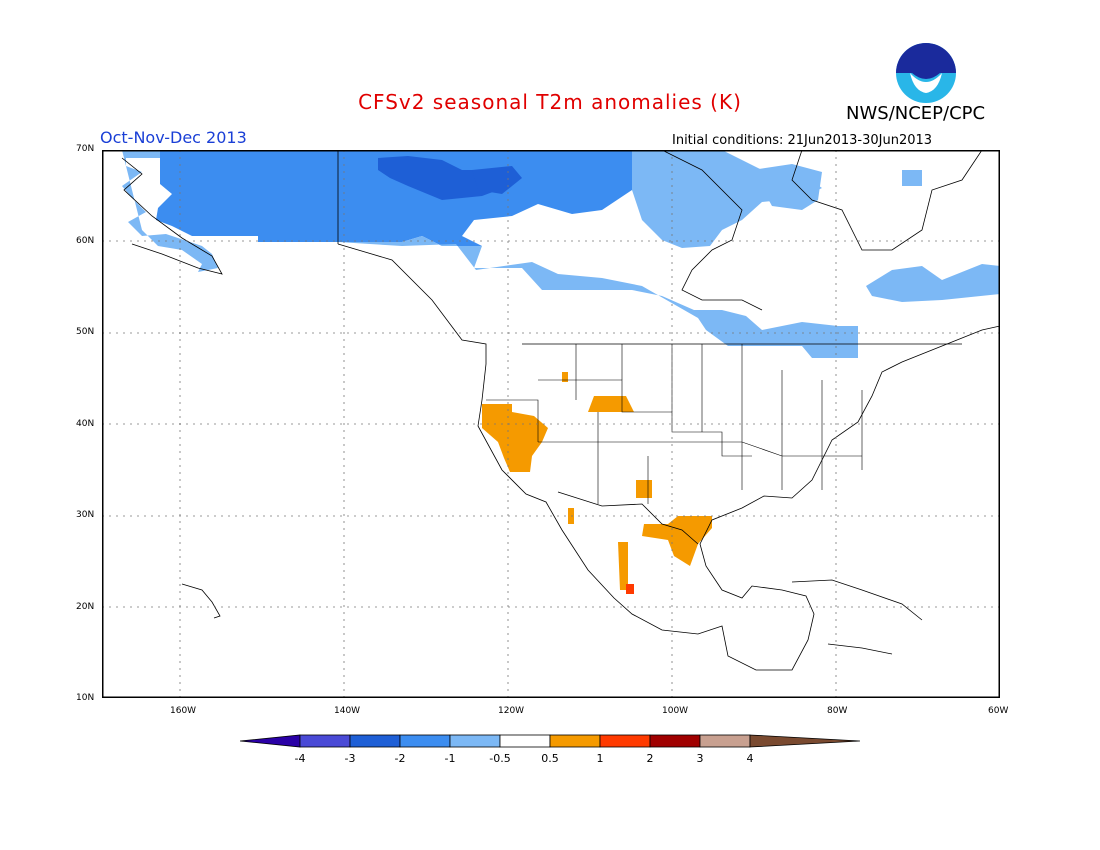  What do you see at coordinates (837, 711) in the screenshot?
I see `lon-label-80w: 80W` at bounding box center [837, 711].